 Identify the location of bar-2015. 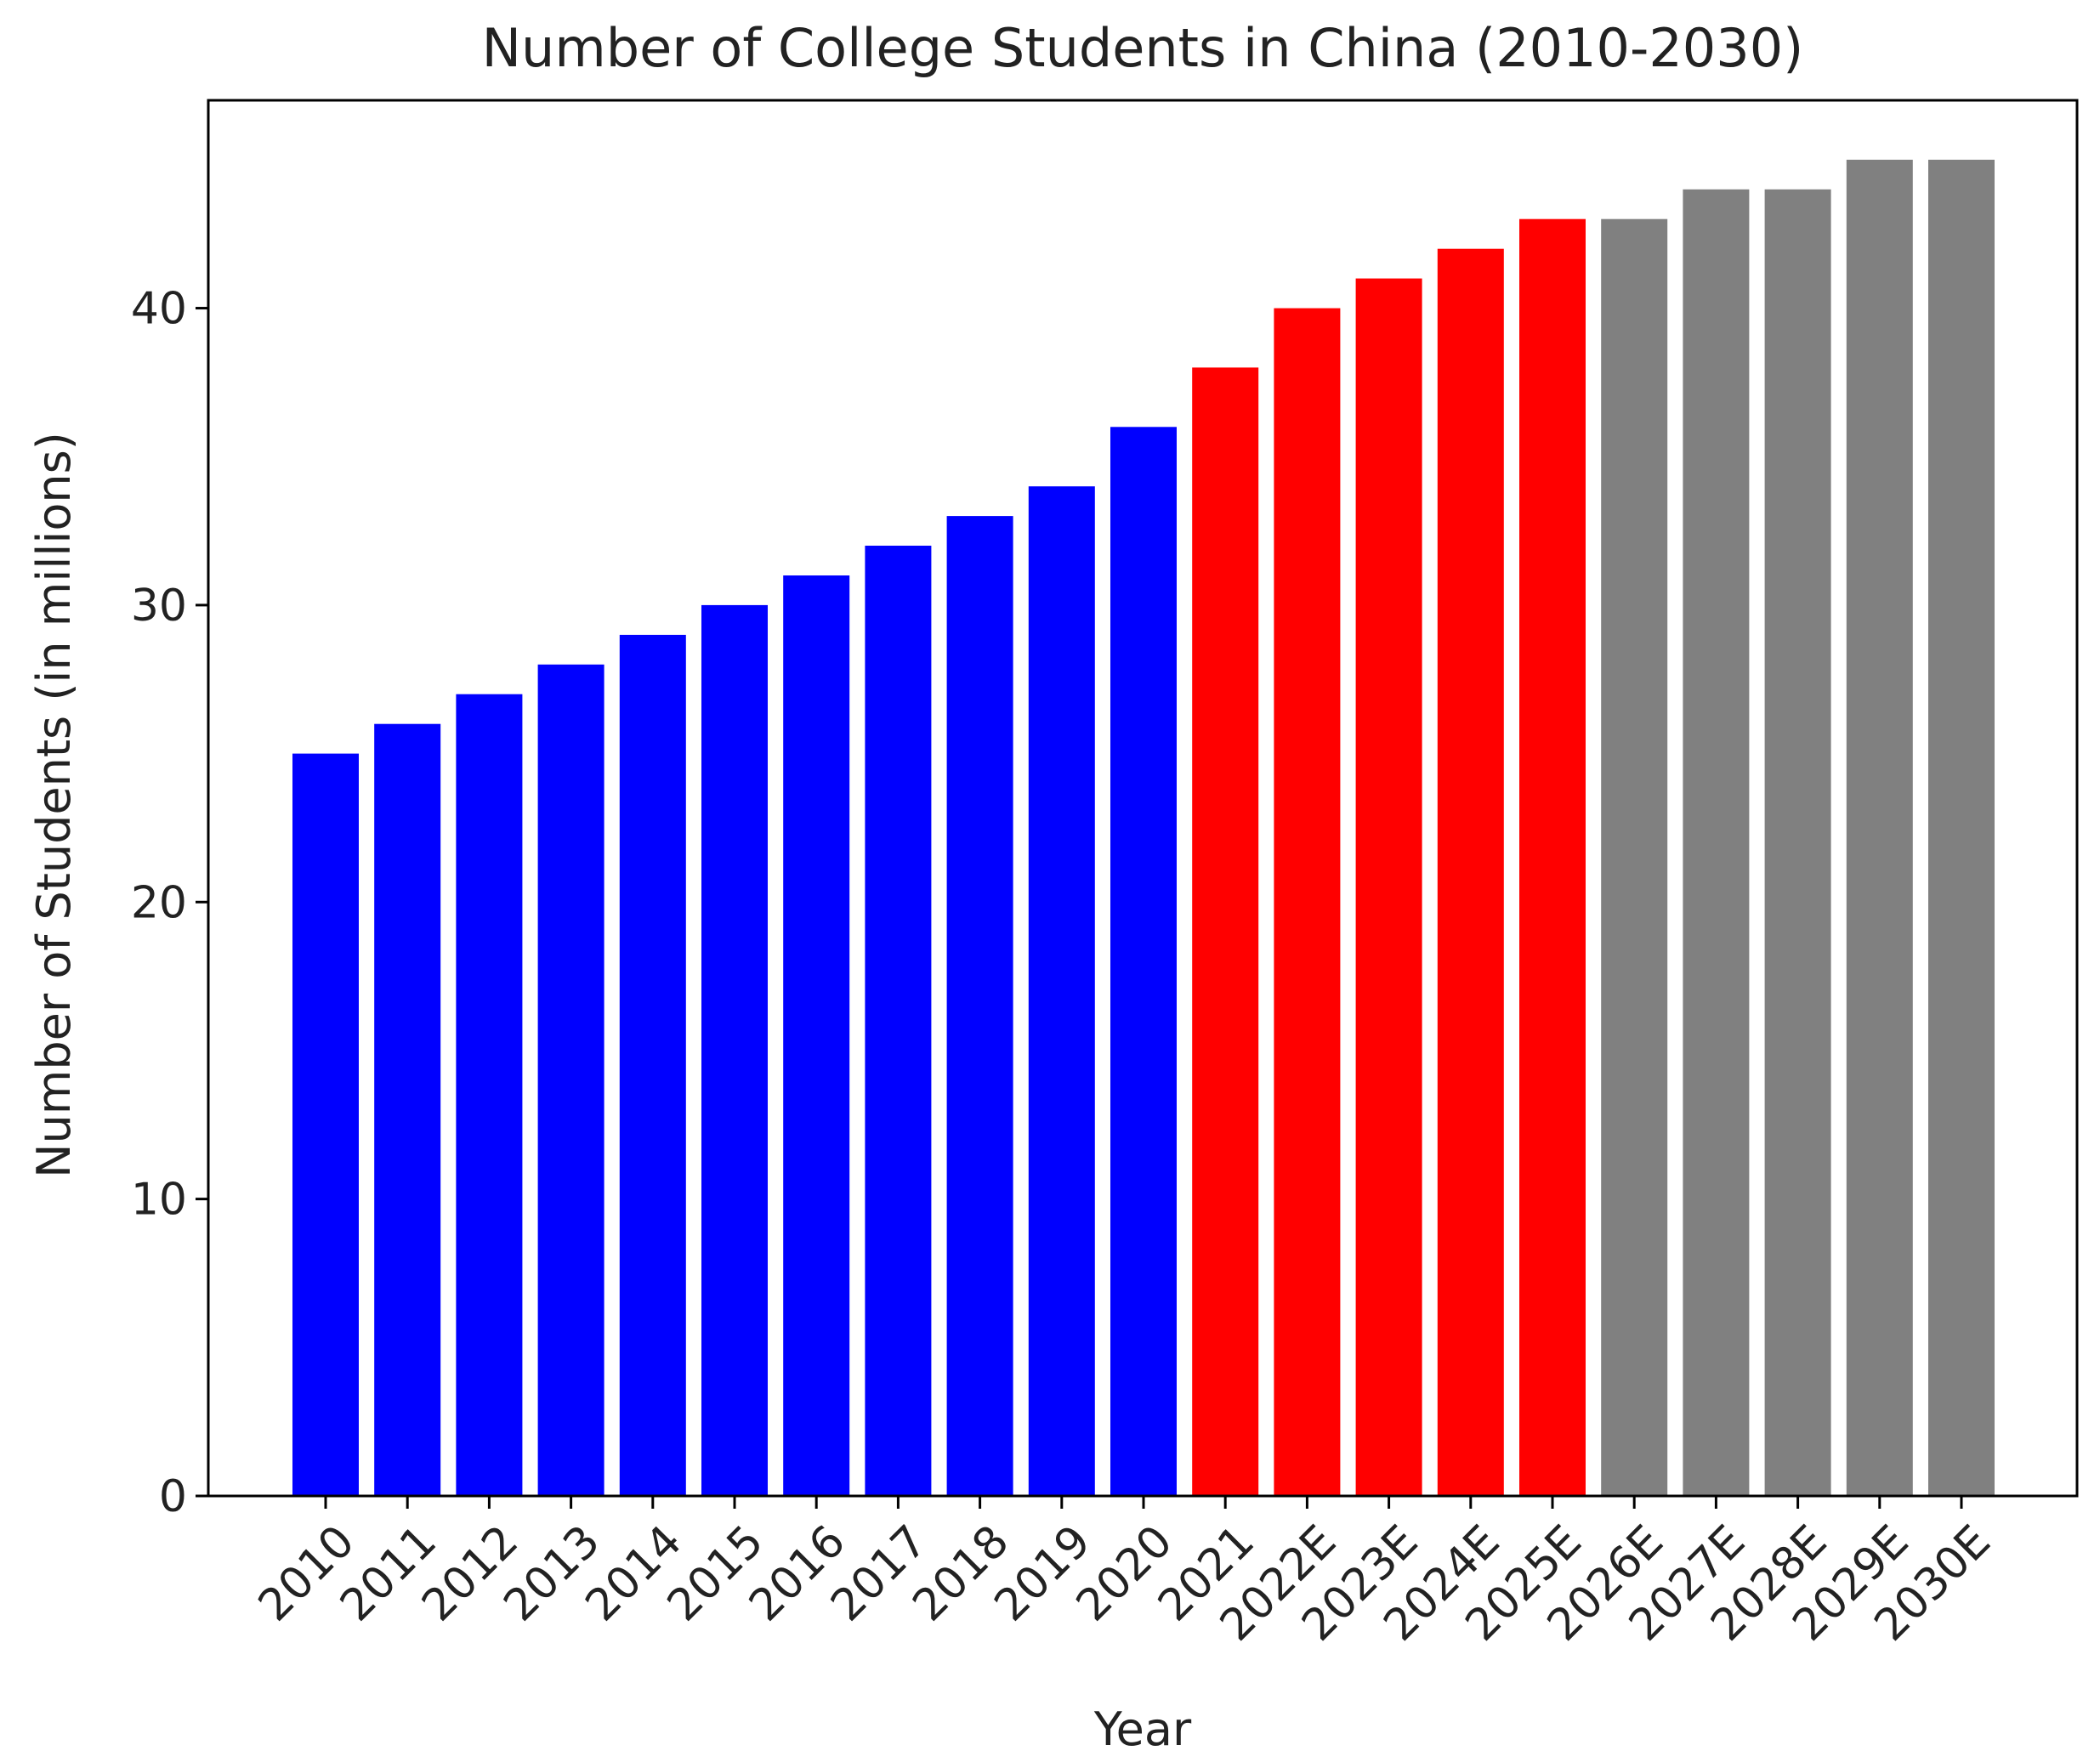
(734, 1050).